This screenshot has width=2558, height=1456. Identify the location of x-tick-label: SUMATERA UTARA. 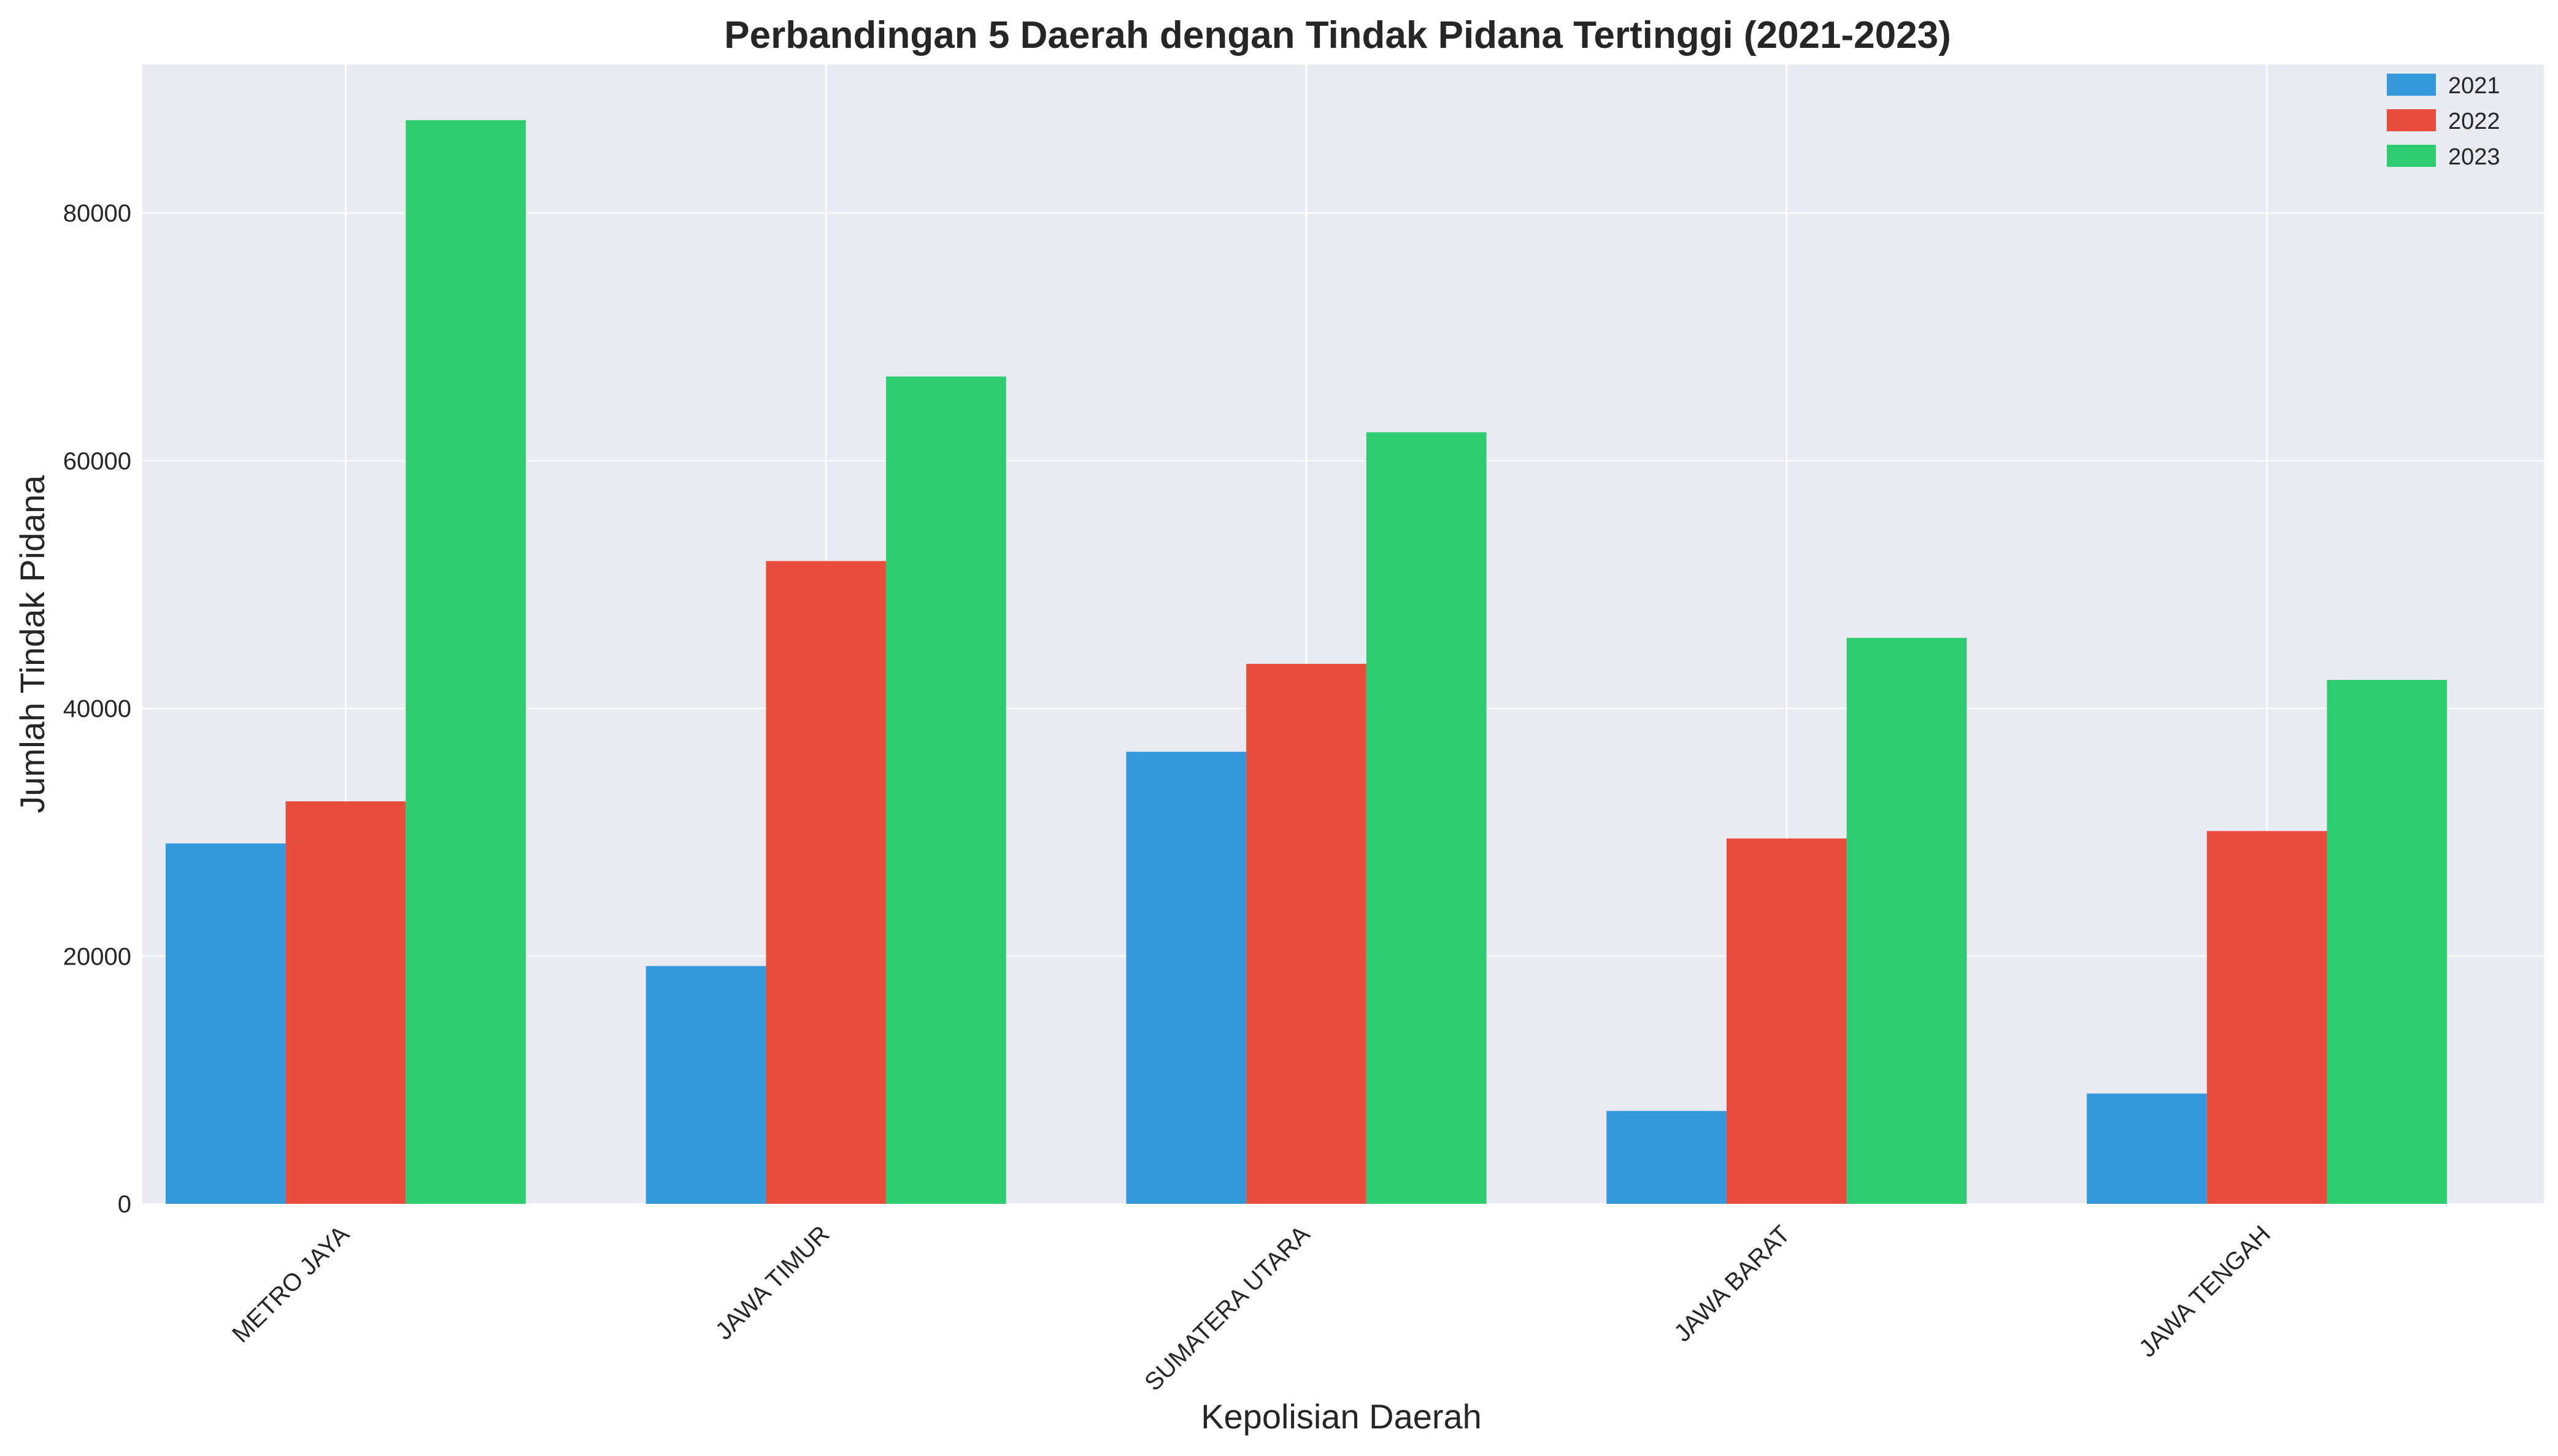
(1227, 1308).